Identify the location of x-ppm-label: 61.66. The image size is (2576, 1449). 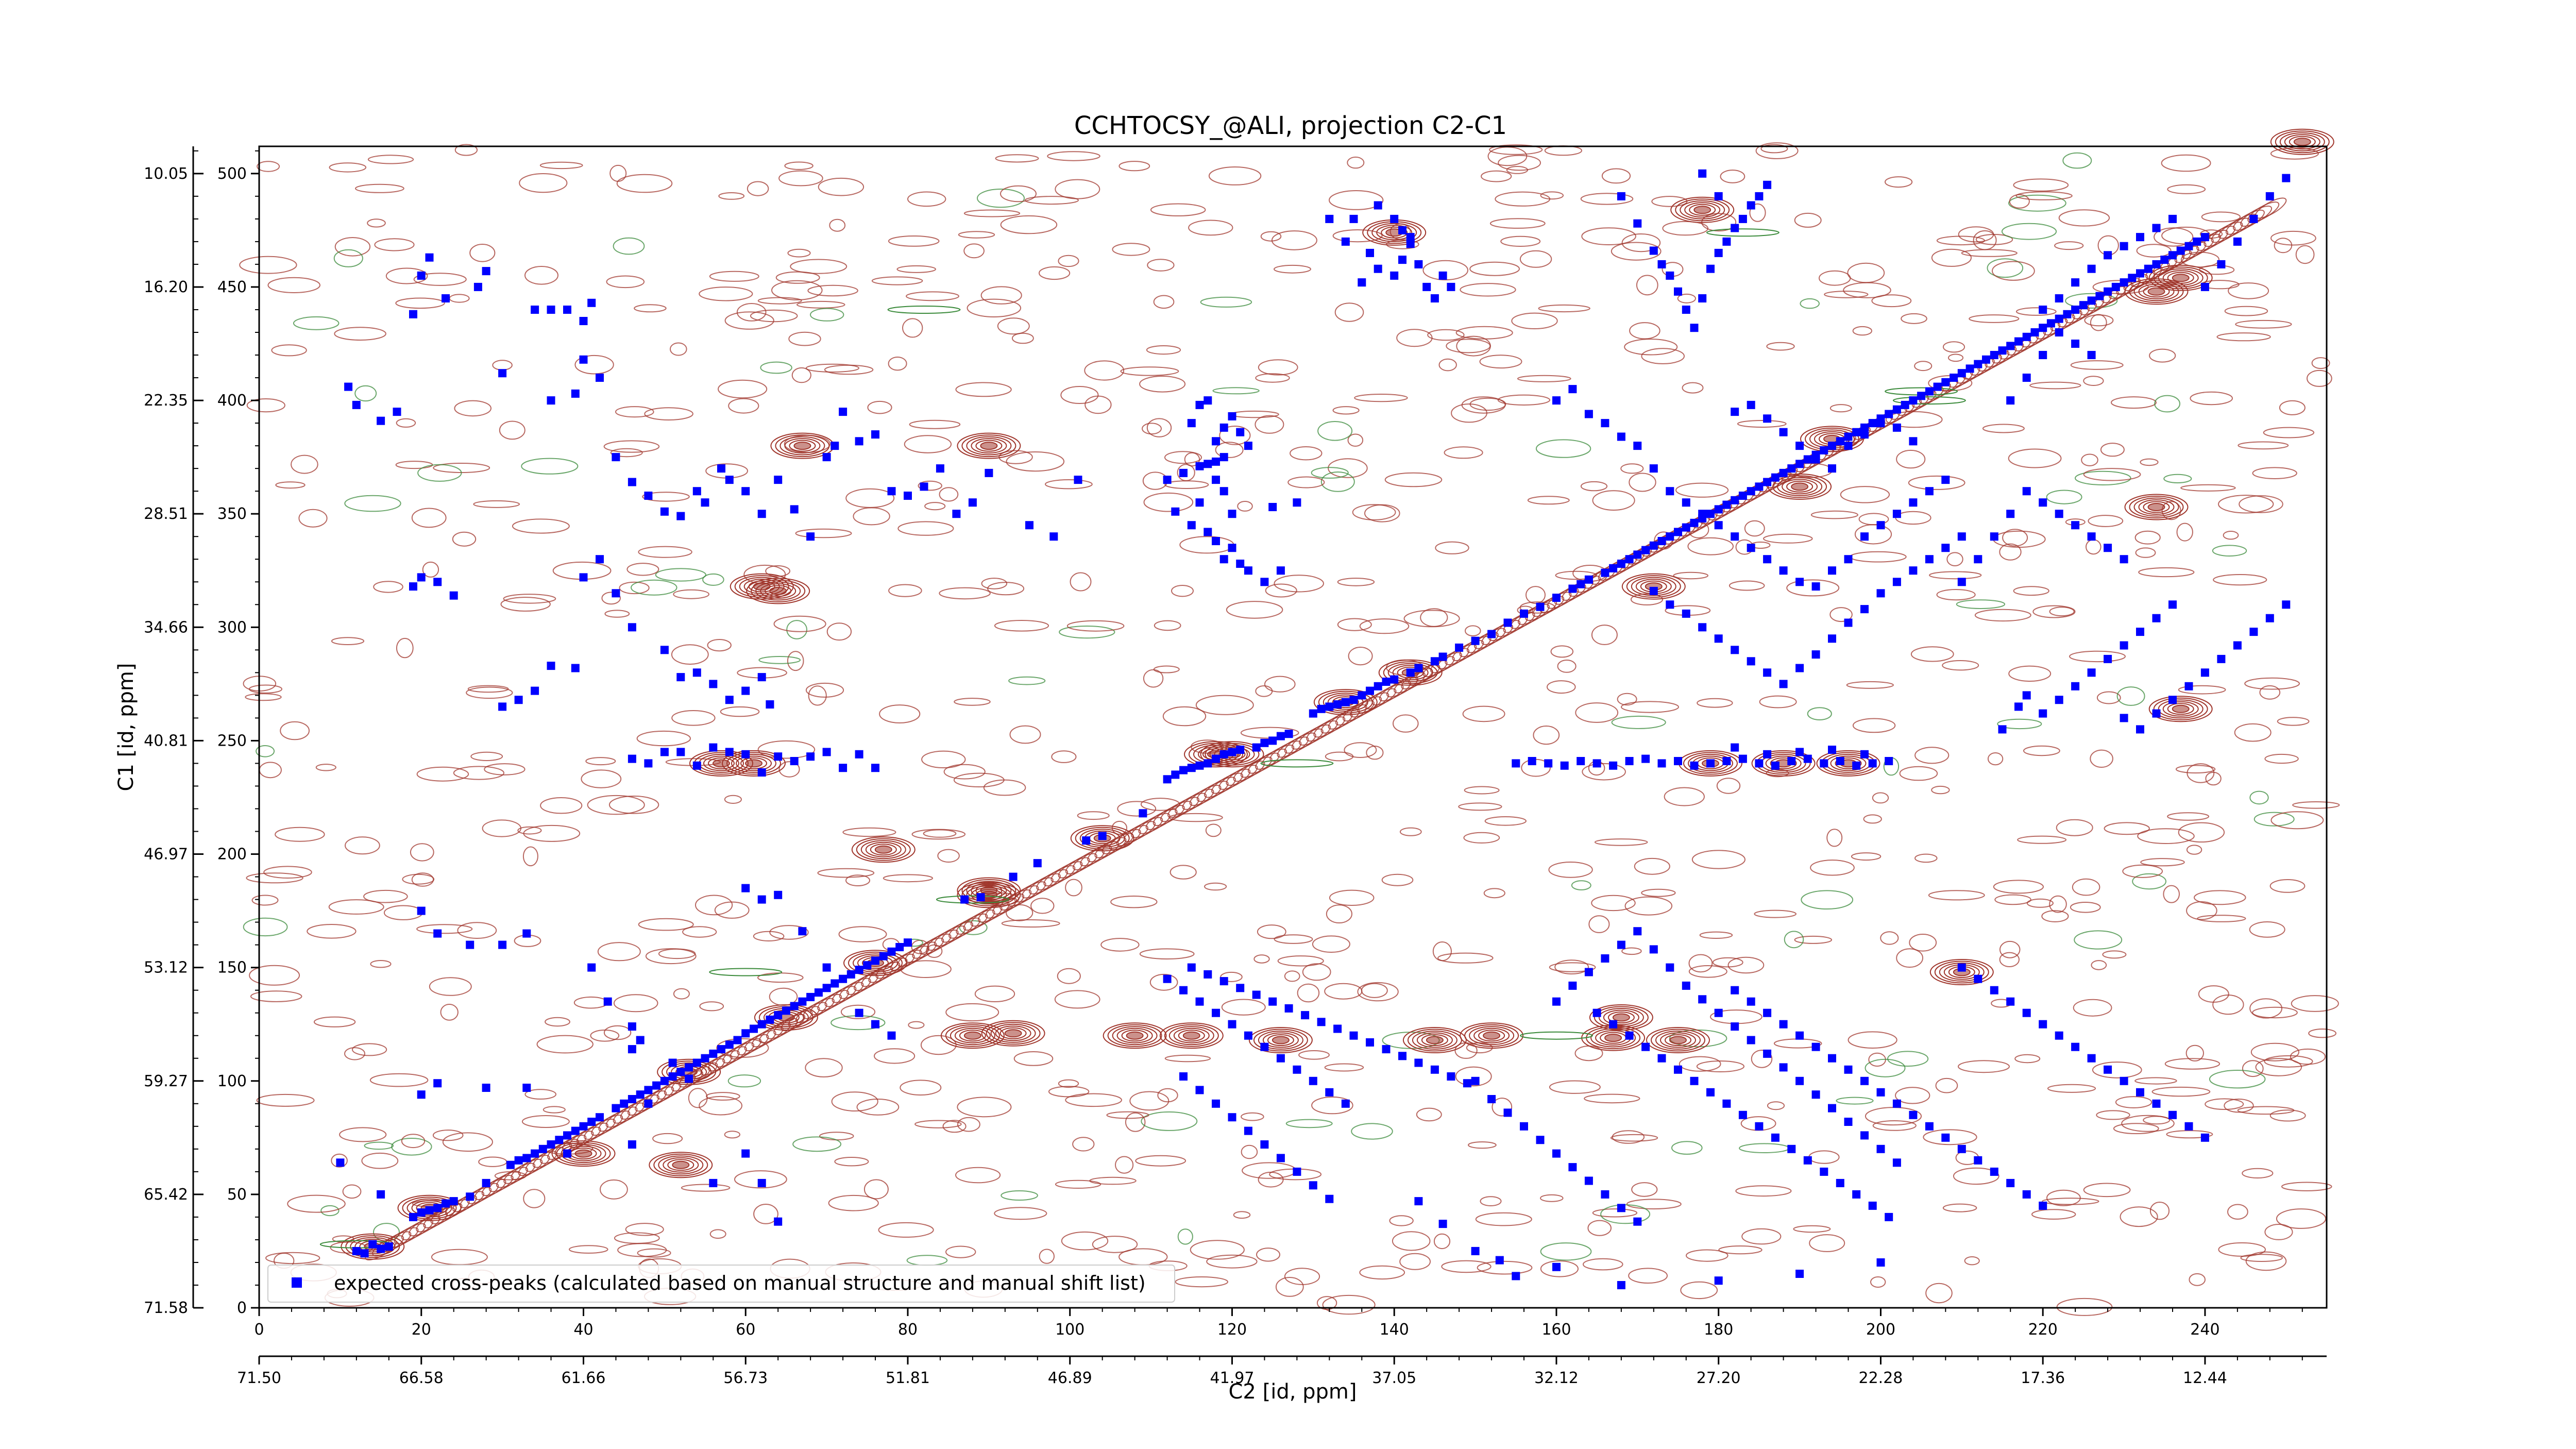
(584, 1378).